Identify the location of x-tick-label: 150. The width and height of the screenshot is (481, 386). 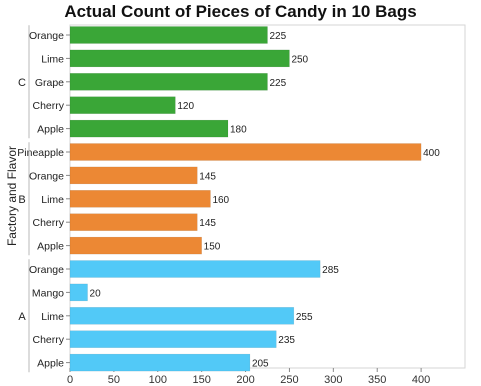
(201, 380).